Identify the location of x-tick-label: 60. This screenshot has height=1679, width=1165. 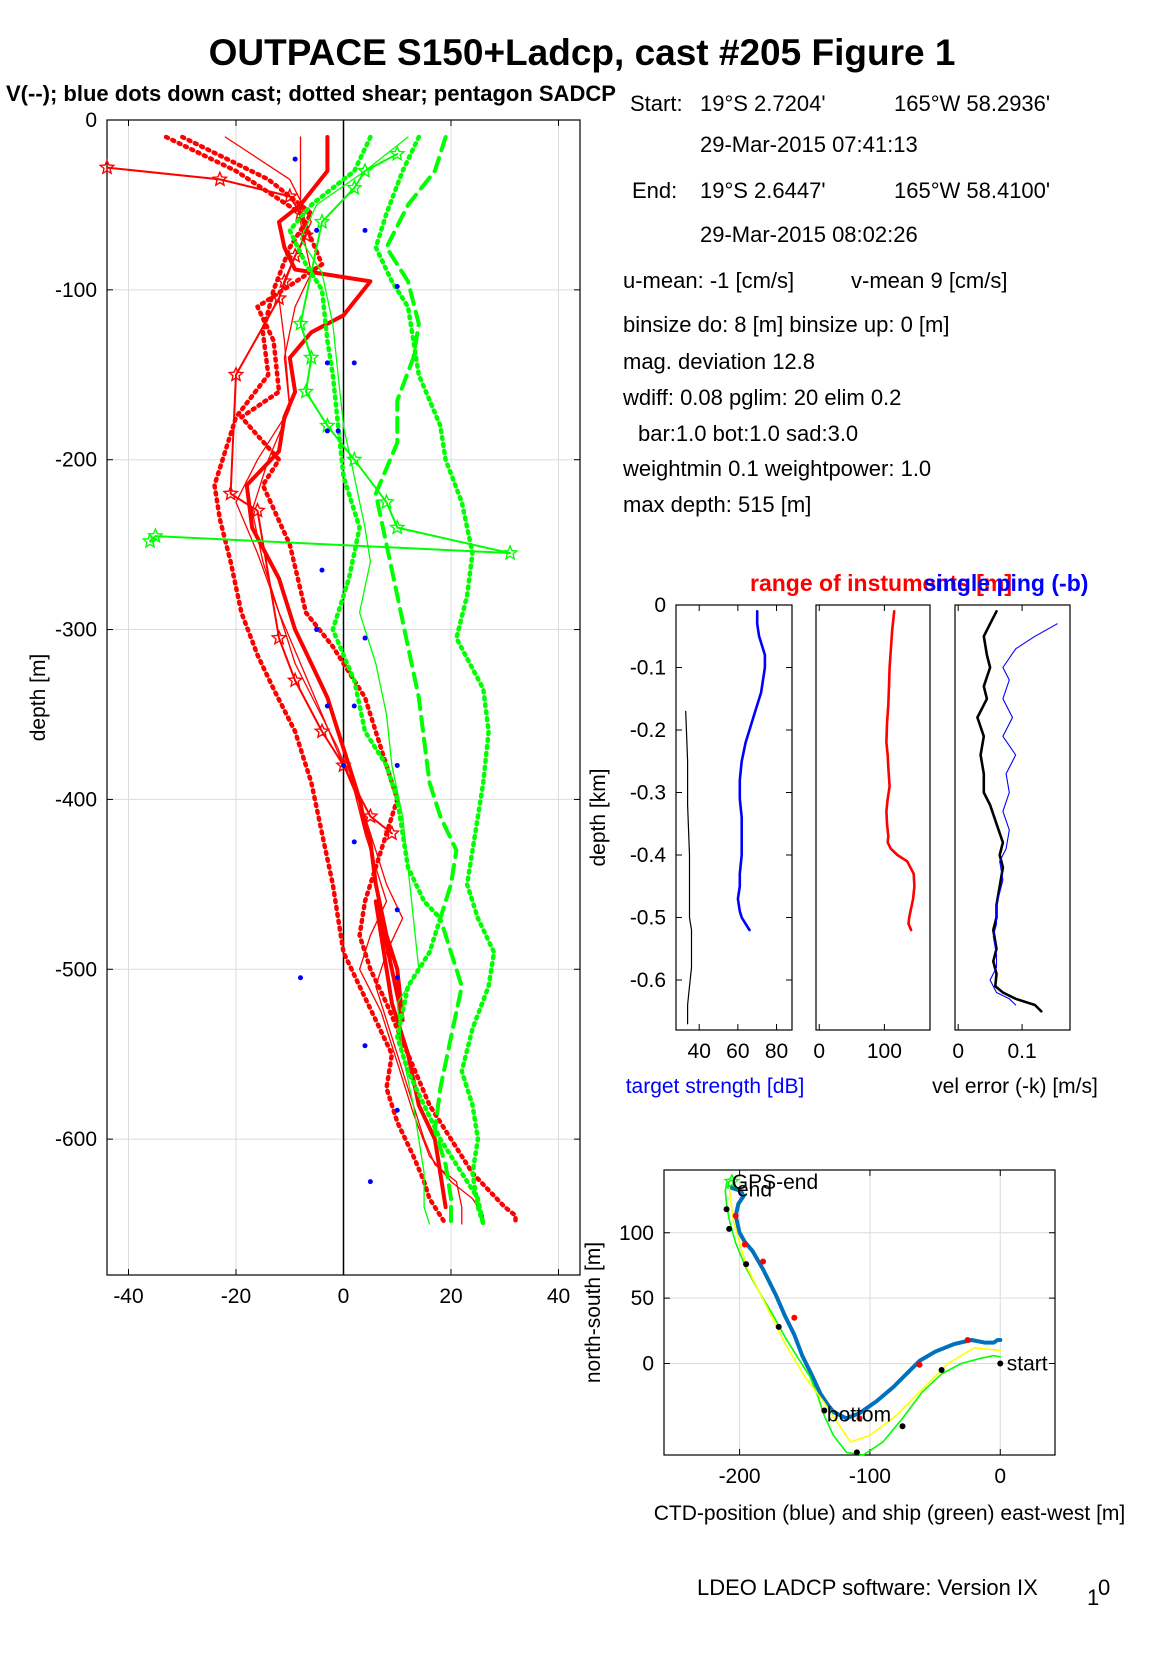
(737, 1051).